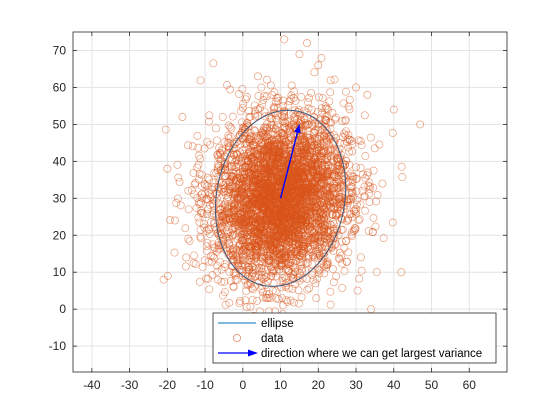 Image resolution: width=560 pixels, height=420 pixels. What do you see at coordinates (297, 129) in the screenshot?
I see `variance-arrow-head` at bounding box center [297, 129].